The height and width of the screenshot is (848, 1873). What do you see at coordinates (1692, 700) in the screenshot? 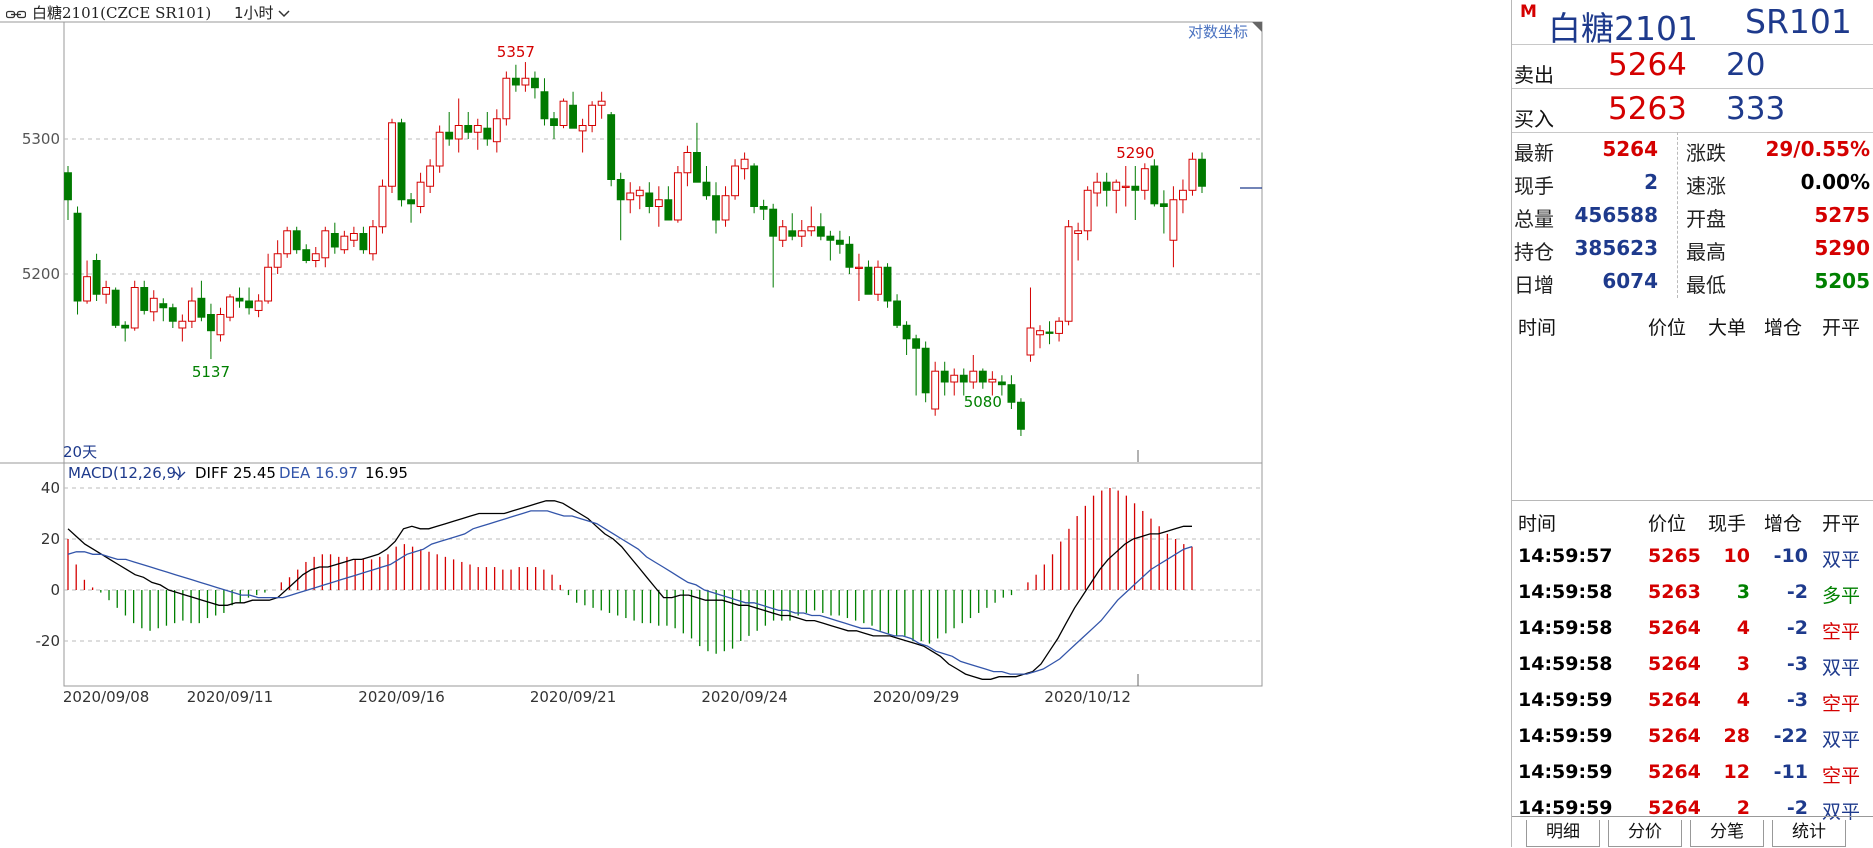
I see `tick-row: 14:59:59 5264 4 -3 空平` at bounding box center [1692, 700].